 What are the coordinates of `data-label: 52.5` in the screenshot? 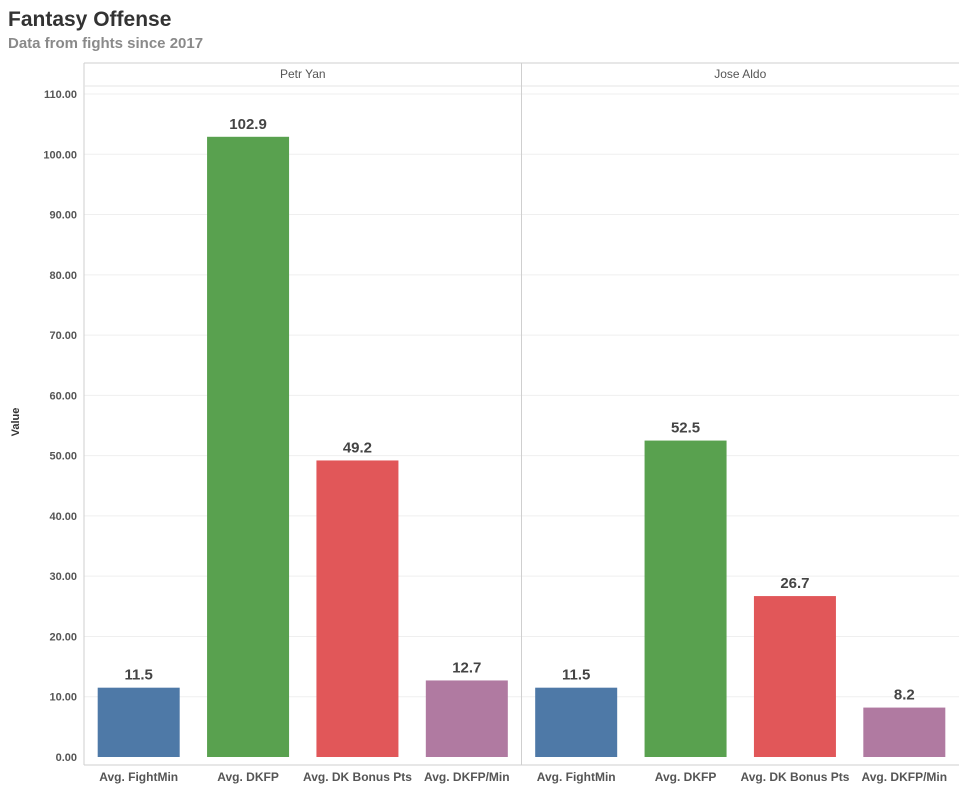 It's located at (685, 428).